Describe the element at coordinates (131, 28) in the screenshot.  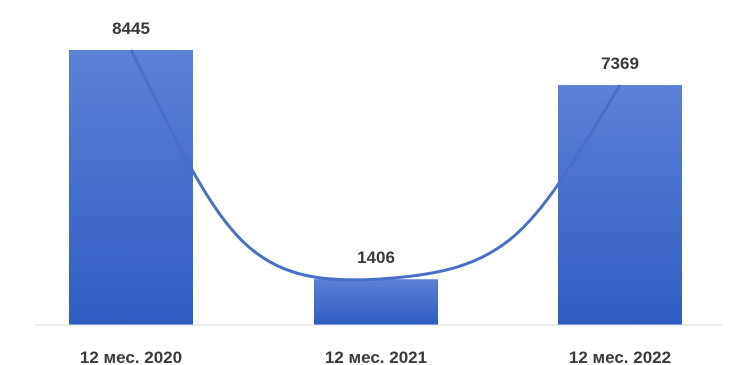
I see `data-label-1: 8445` at that location.